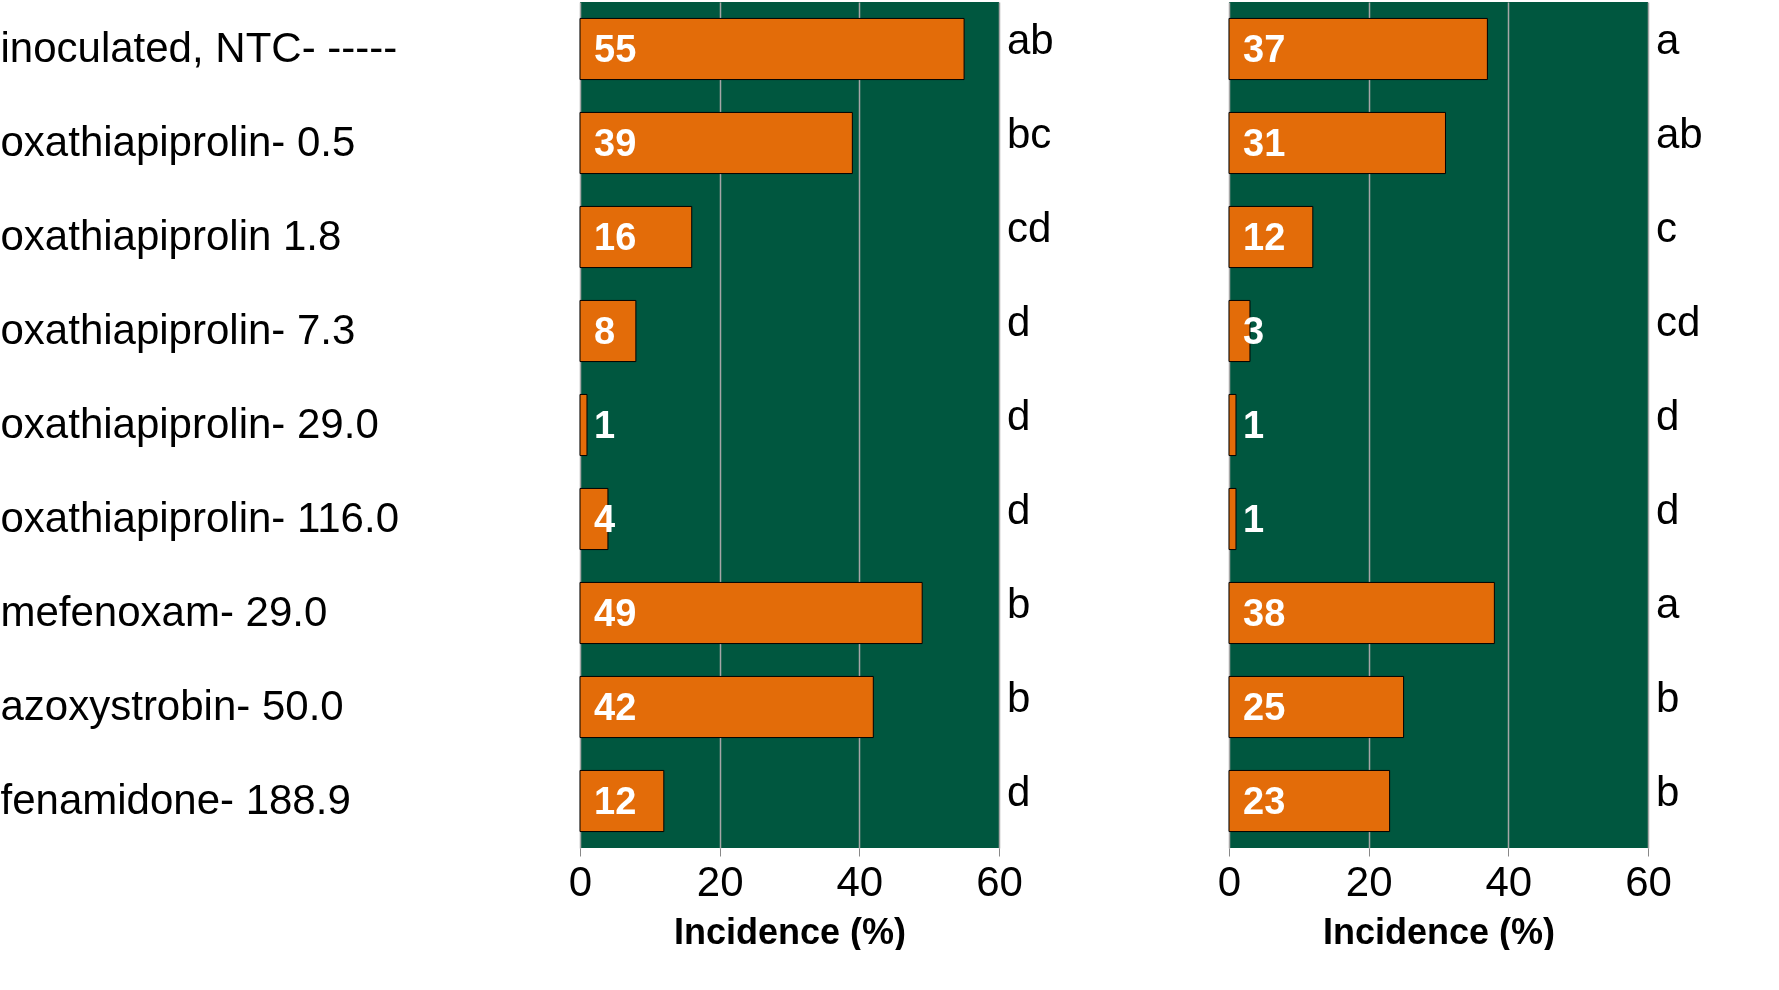 This screenshot has height=990, width=1779. Describe the element at coordinates (189, 423) in the screenshot. I see `y-tick-label: oxathiapiprolin- 29.0` at that location.